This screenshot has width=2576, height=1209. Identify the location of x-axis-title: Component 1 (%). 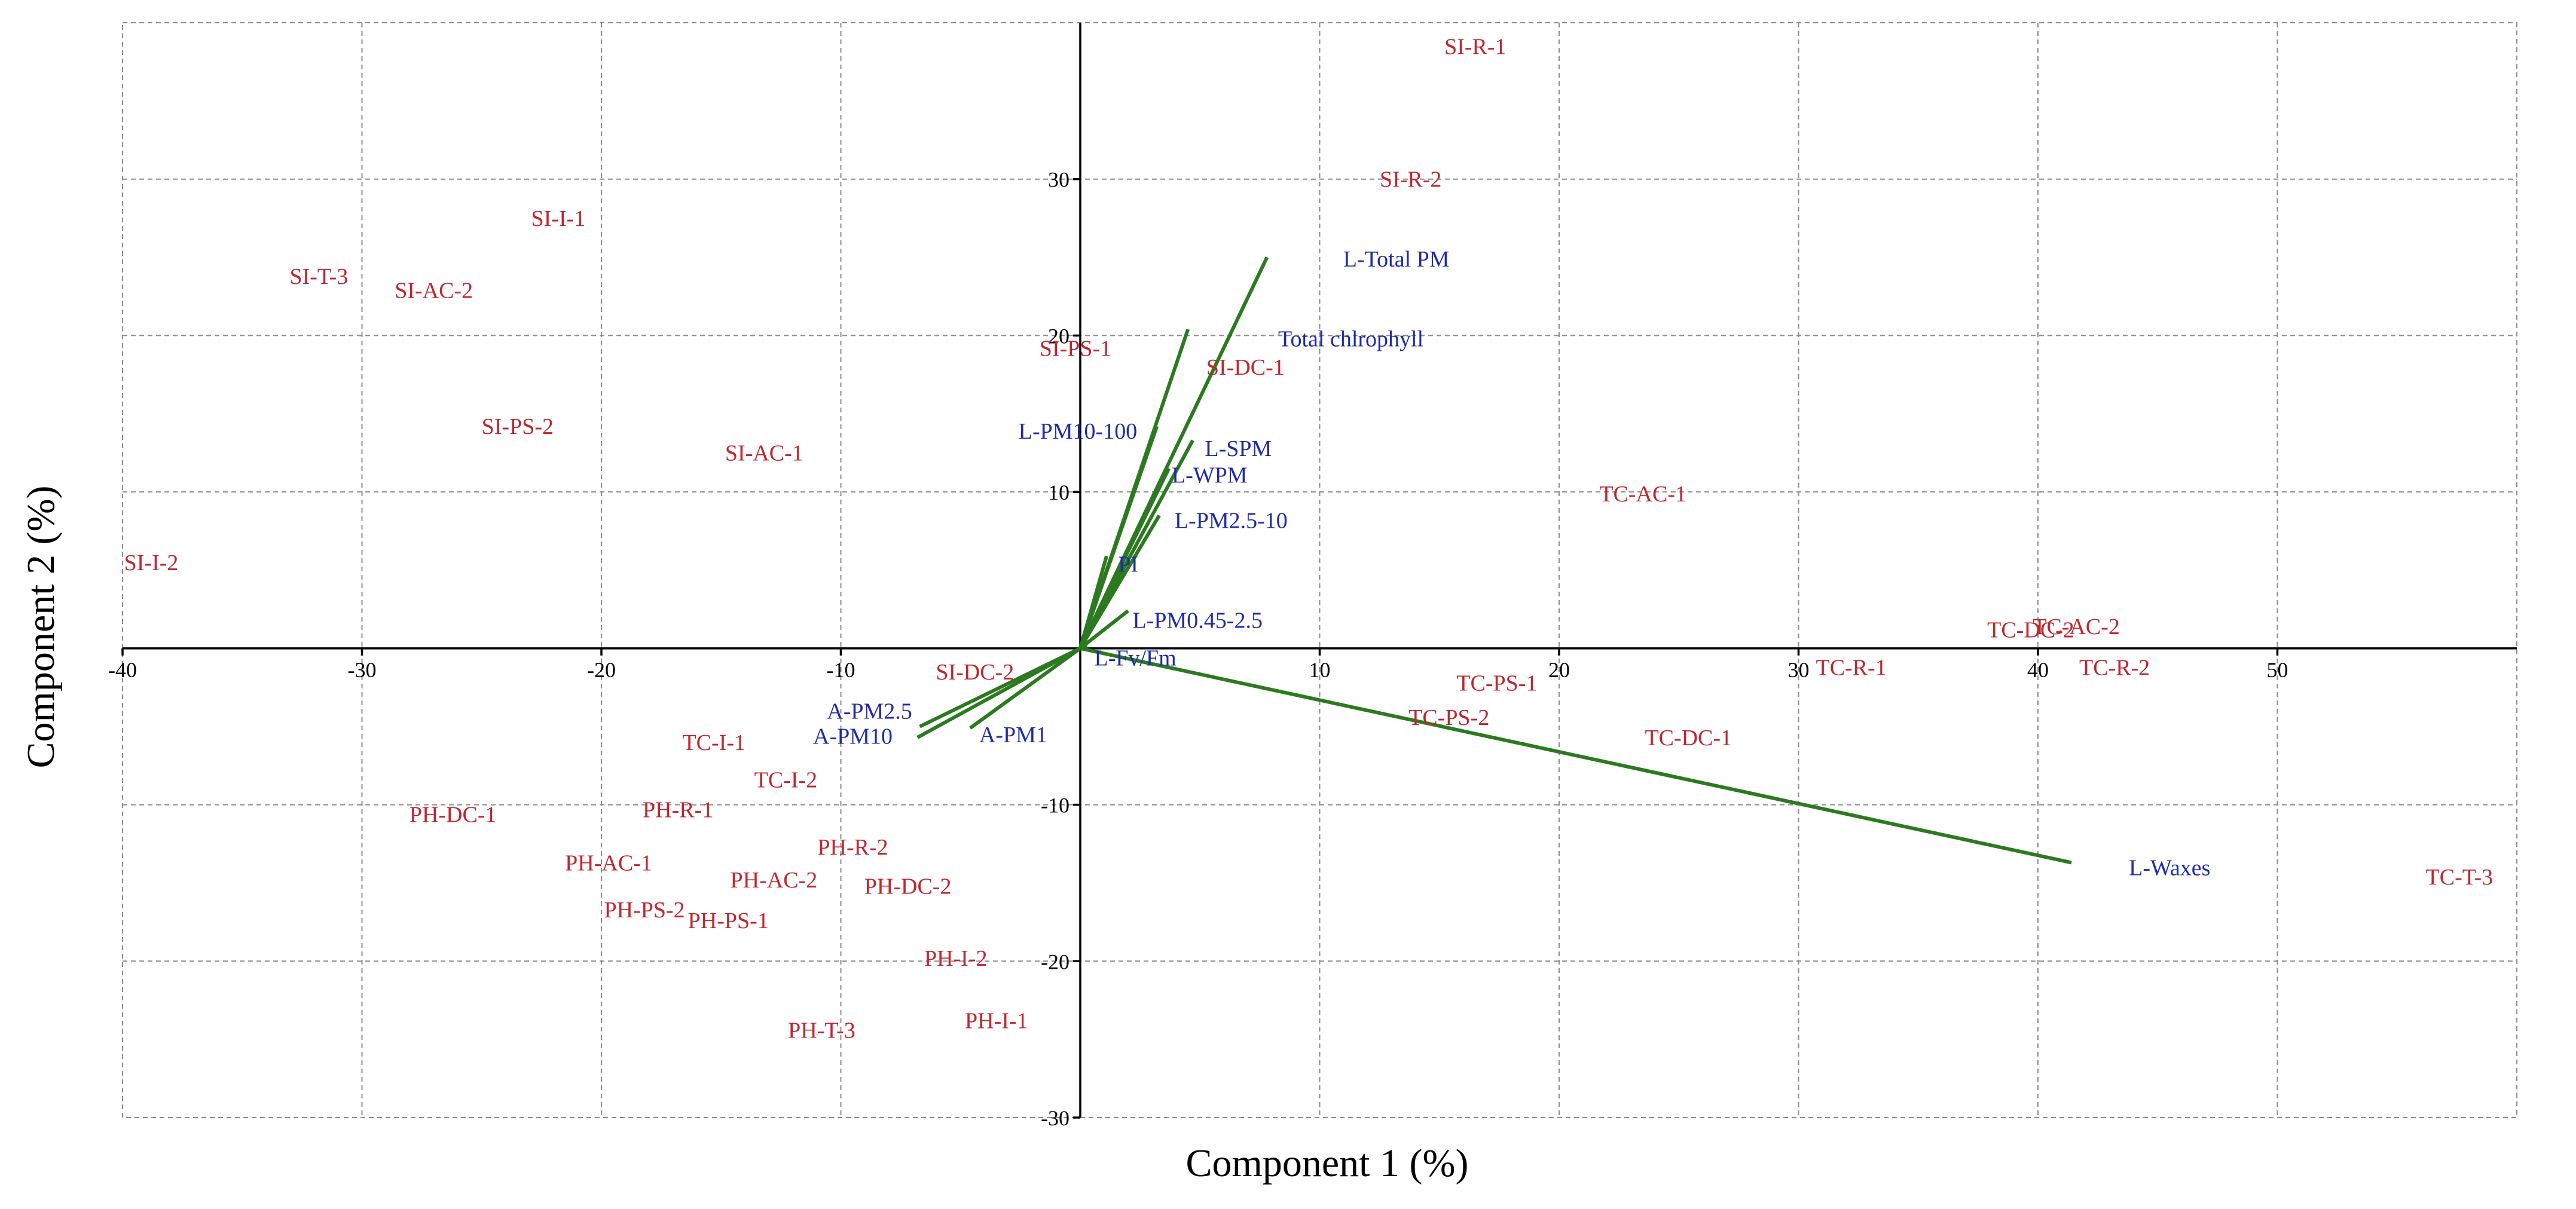
(1327, 1163).